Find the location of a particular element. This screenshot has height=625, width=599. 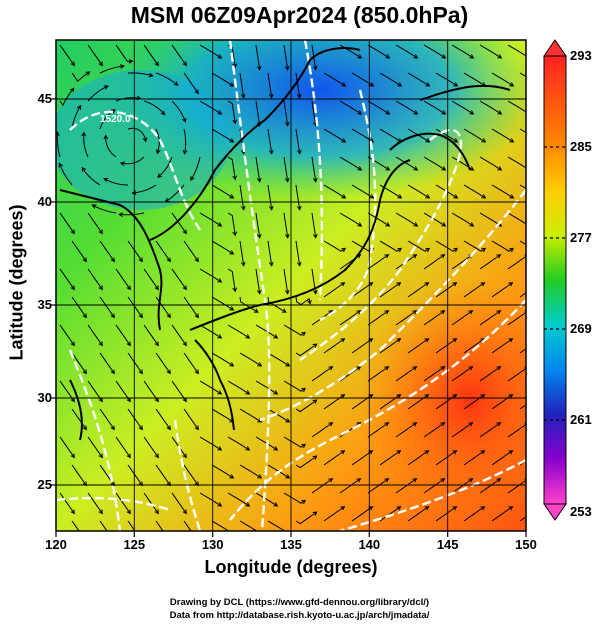

y-tick-label: 40 is located at coordinates (44, 201).